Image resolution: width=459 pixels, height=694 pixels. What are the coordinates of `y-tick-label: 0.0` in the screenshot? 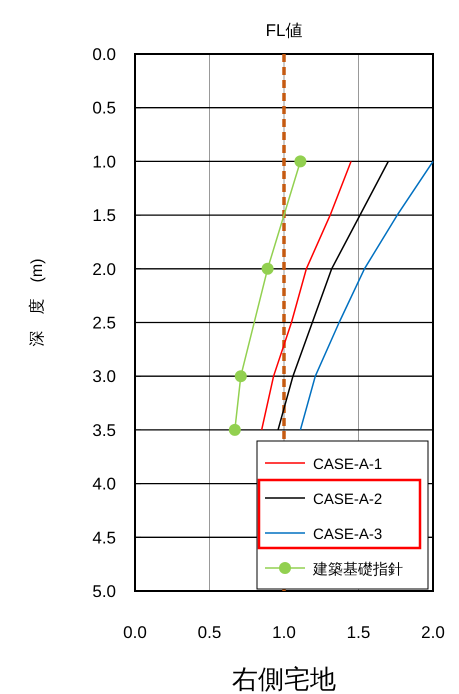 It's located at (104, 54).